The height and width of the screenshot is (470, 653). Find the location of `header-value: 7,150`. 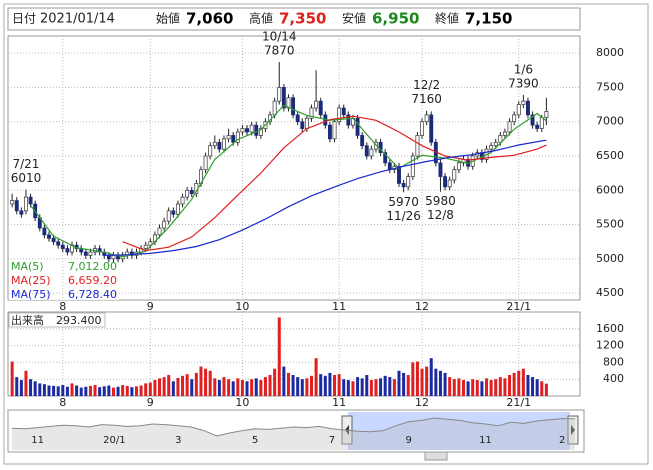

header-value: 7,150 is located at coordinates (488, 19).